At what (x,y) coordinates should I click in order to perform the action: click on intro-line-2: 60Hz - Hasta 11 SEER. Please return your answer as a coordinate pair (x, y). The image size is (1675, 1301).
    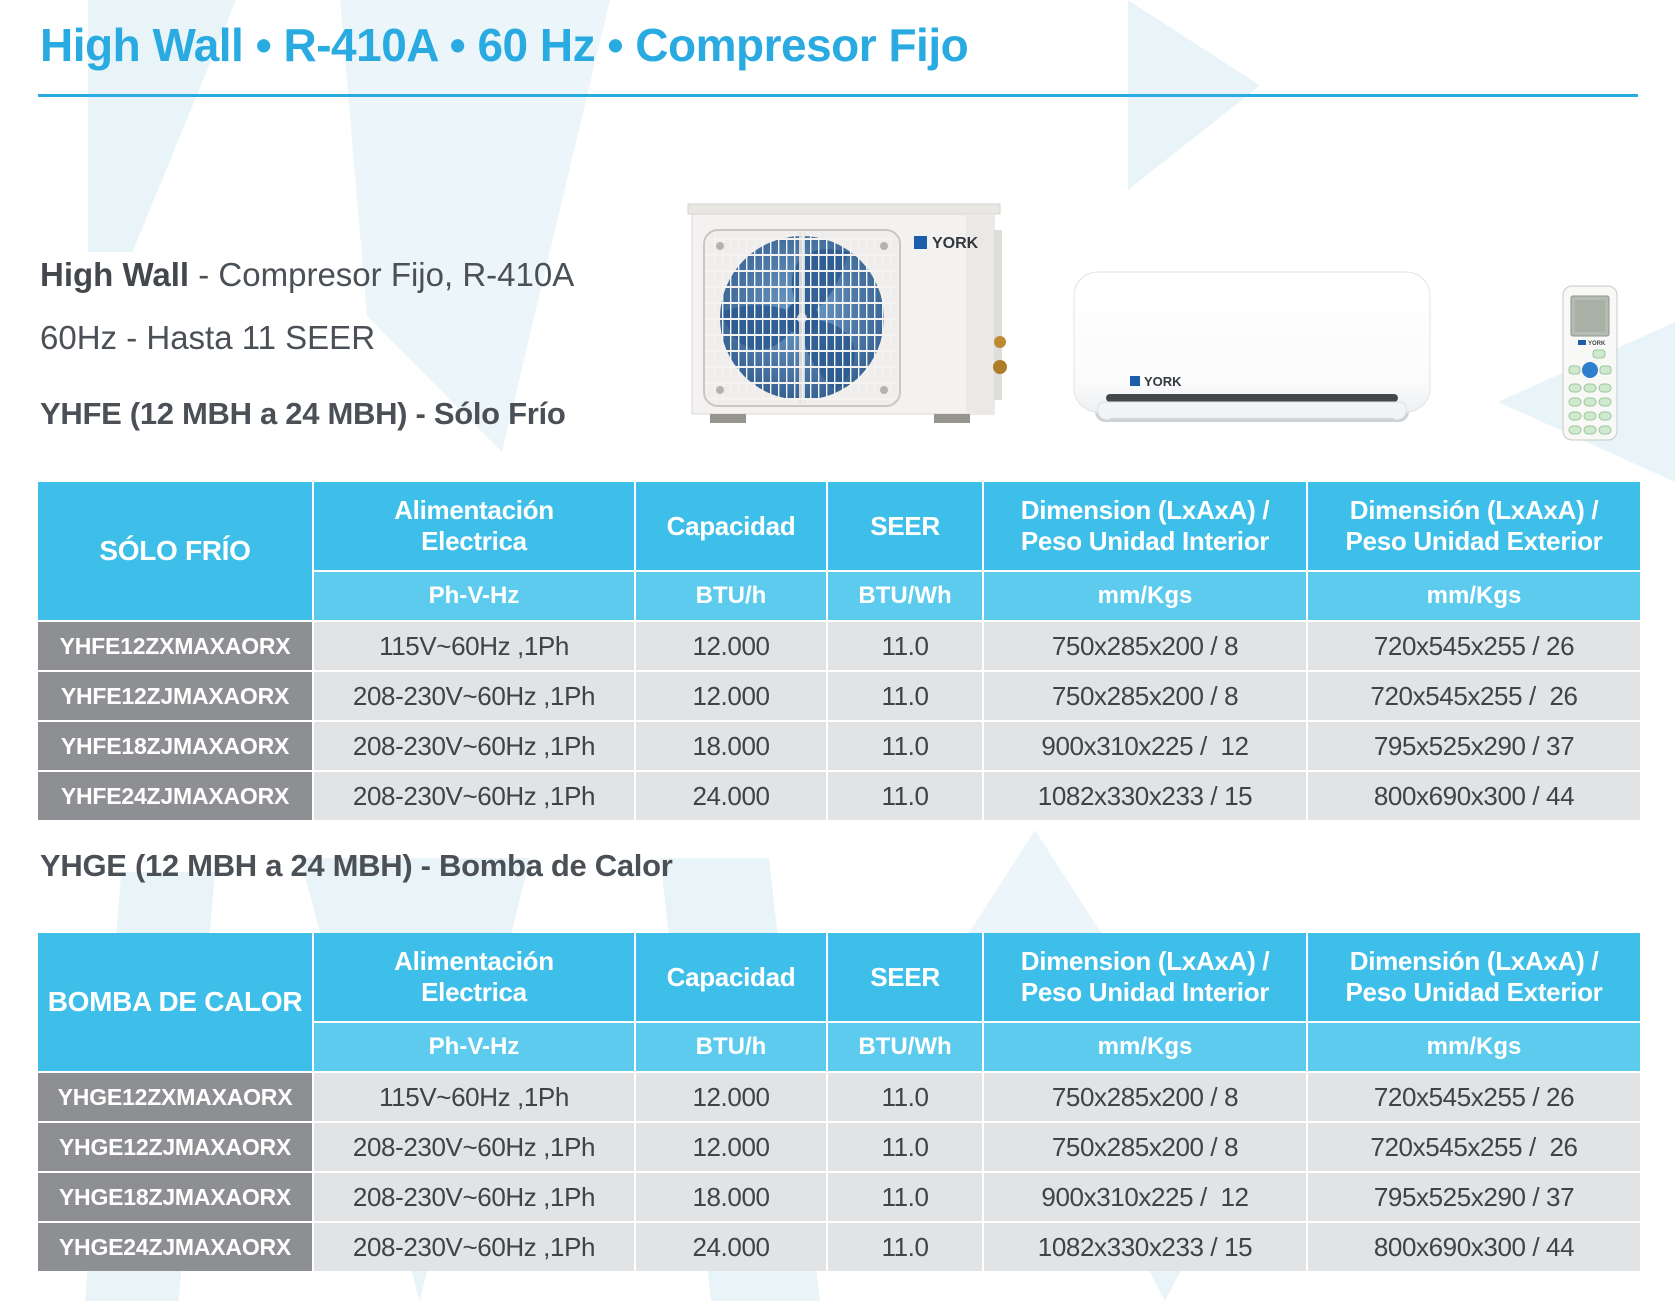
    Looking at the image, I should click on (208, 337).